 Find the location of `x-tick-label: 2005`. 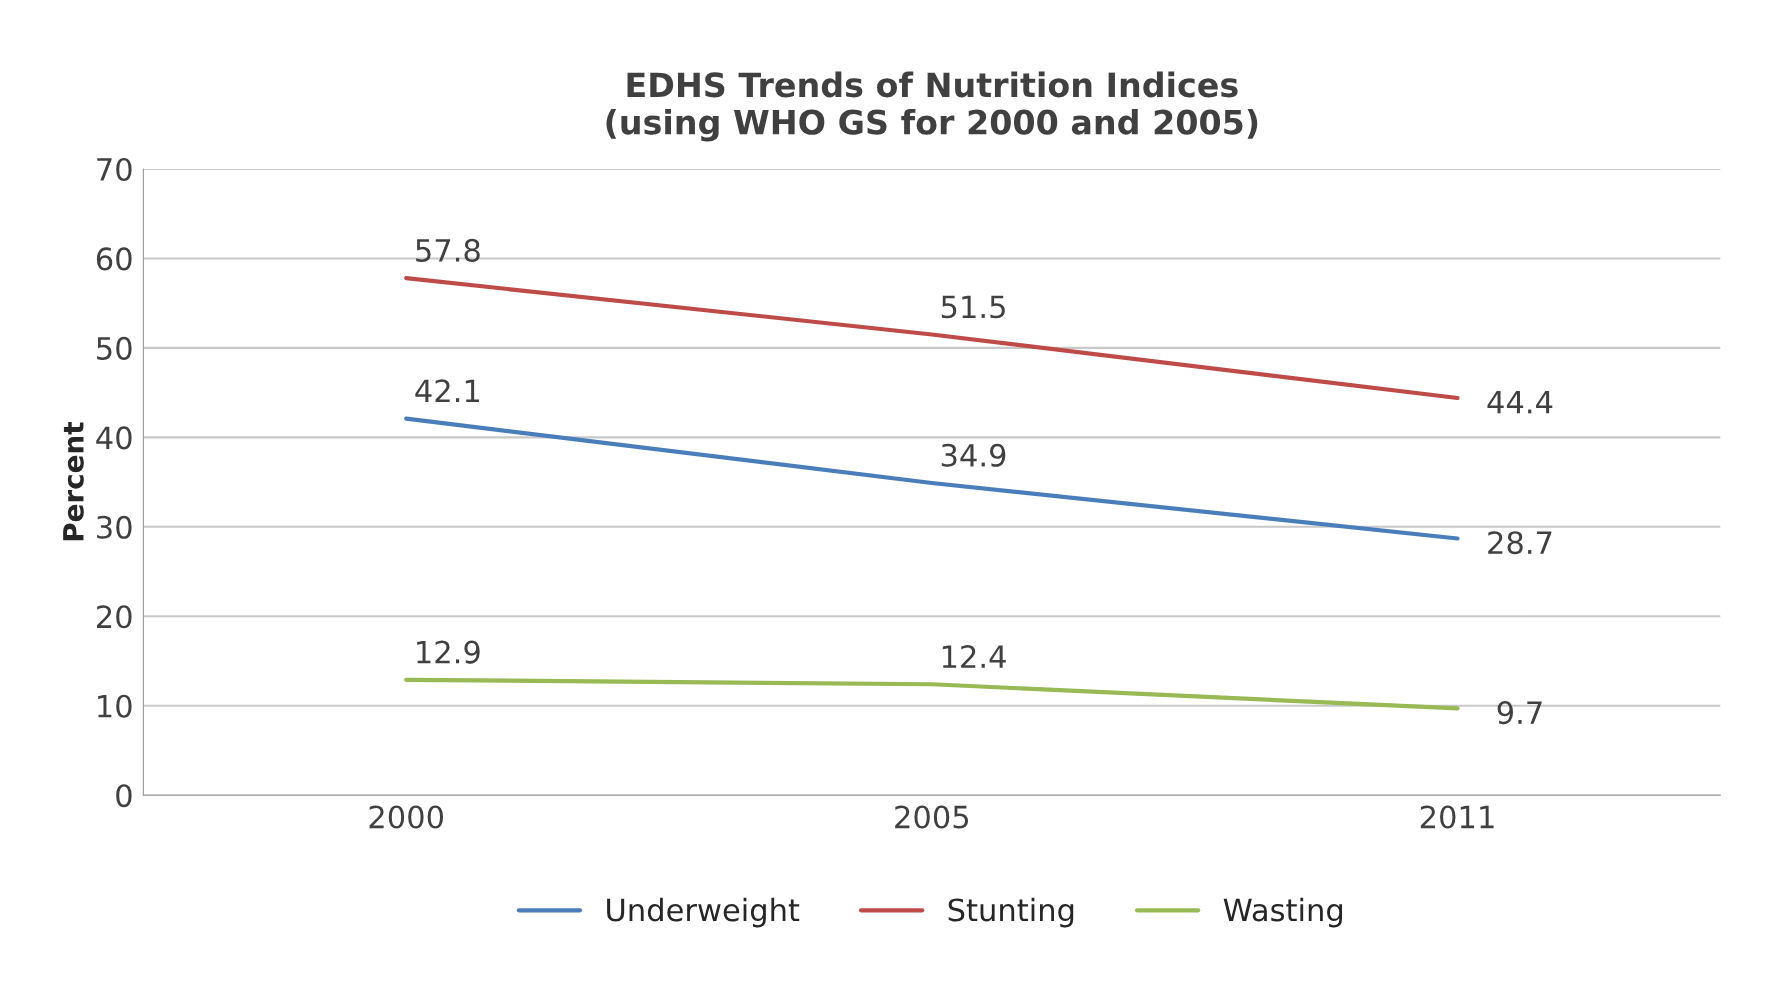

x-tick-label: 2005 is located at coordinates (932, 817).